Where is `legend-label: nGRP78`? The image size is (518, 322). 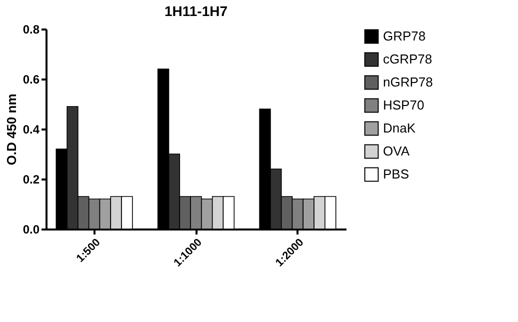
legend-label: nGRP78 is located at coordinates (408, 82).